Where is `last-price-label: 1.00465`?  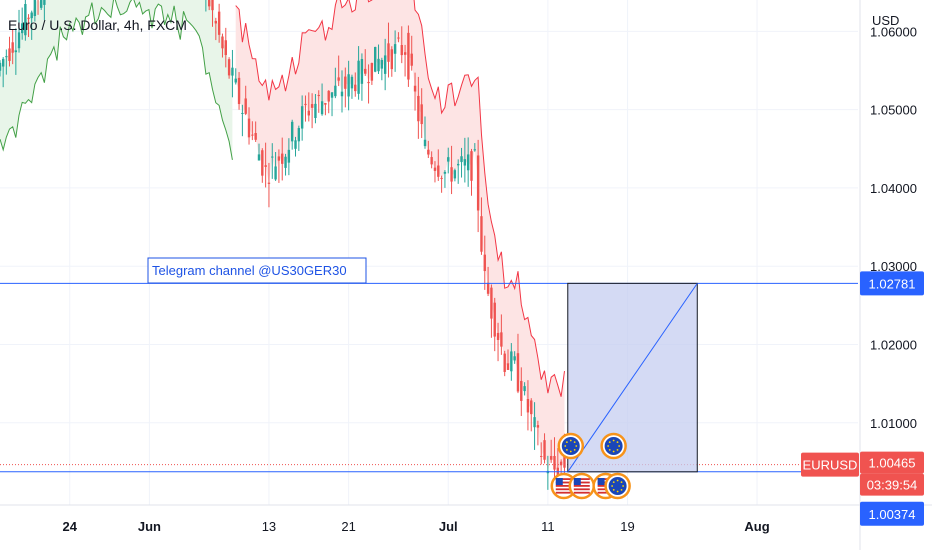 last-price-label: 1.00465 is located at coordinates (892, 462).